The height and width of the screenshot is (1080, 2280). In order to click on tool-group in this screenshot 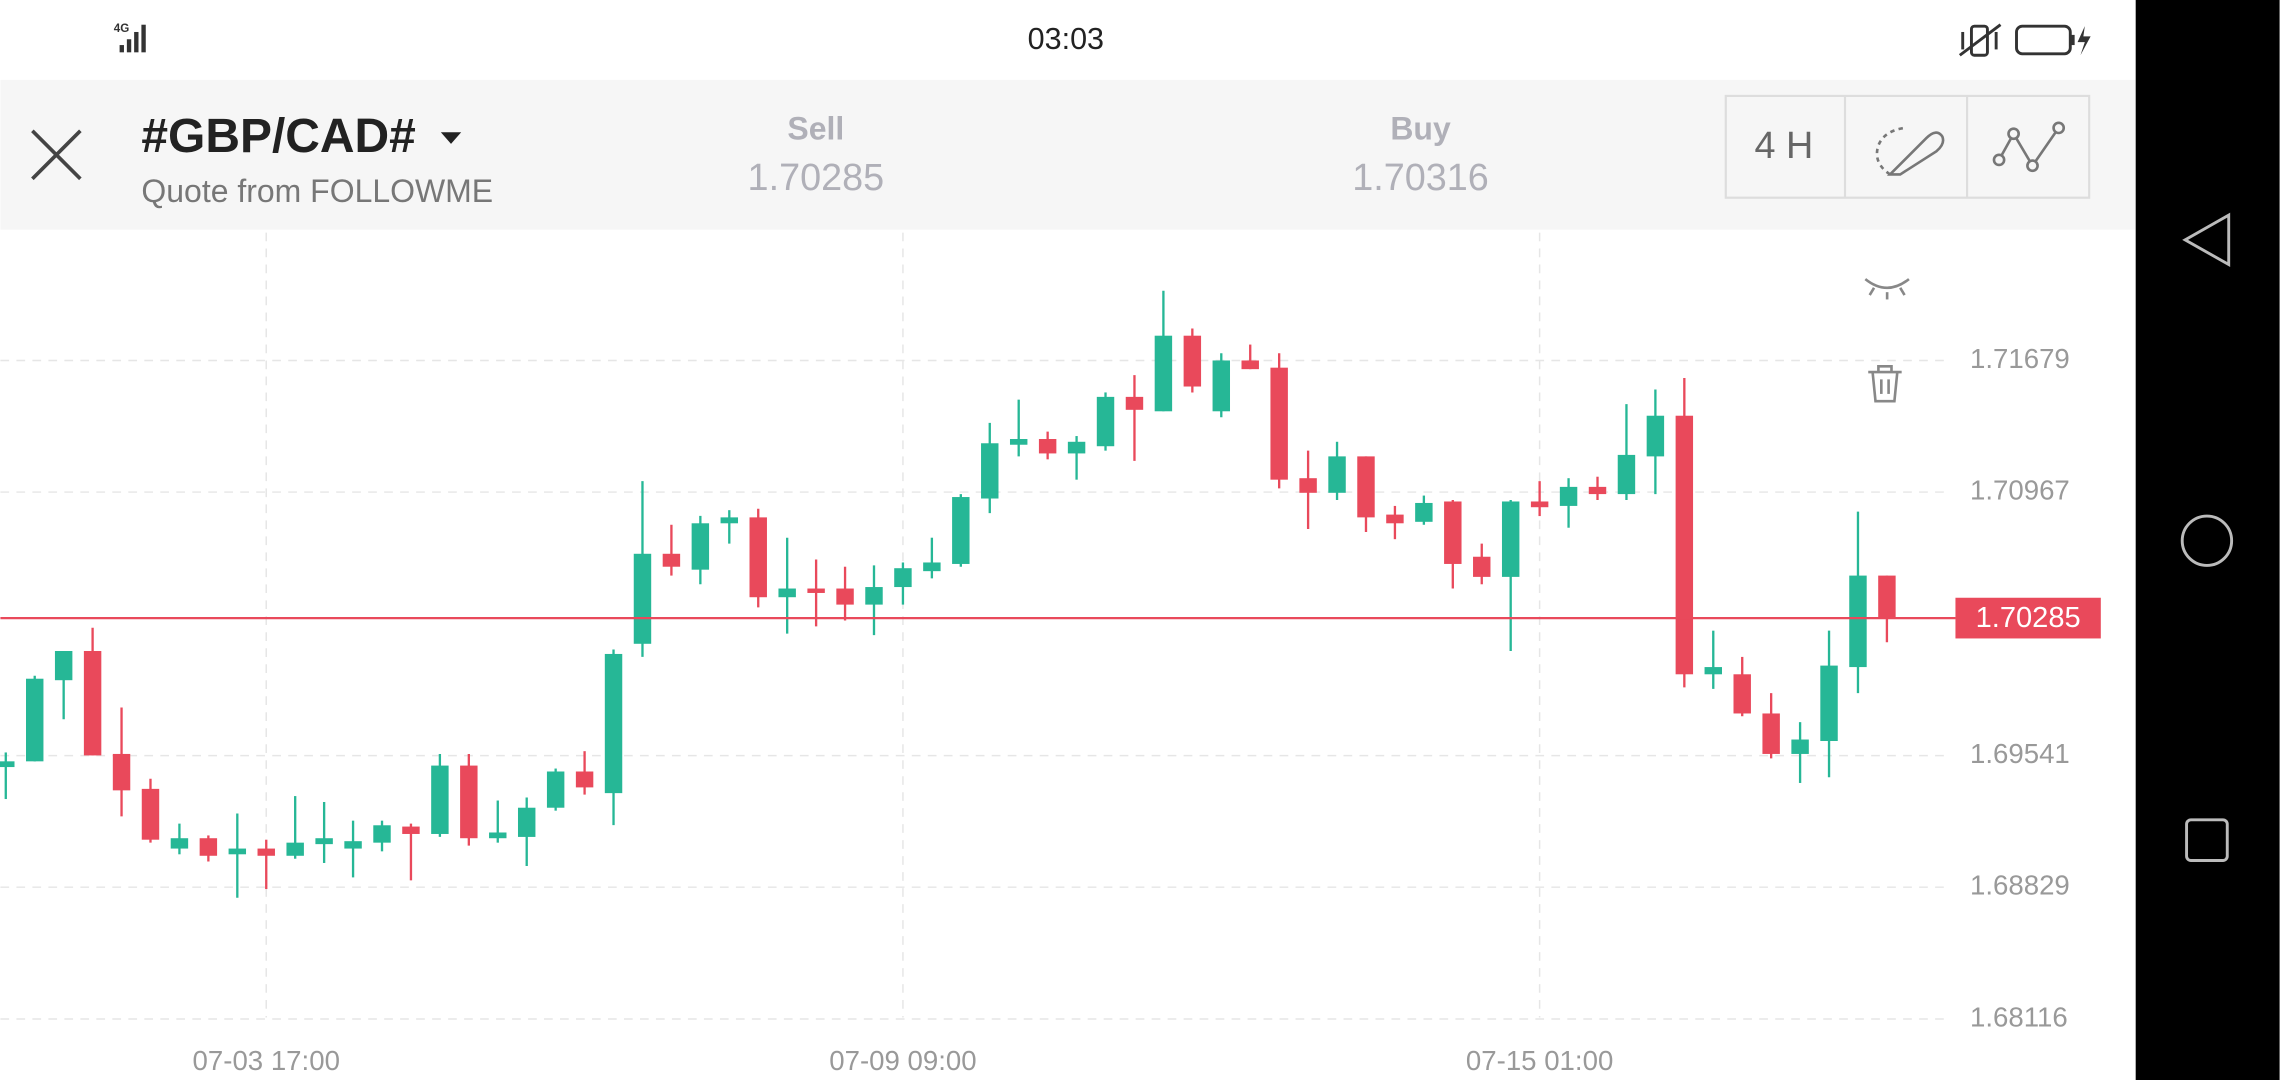, I will do `click(1907, 146)`.